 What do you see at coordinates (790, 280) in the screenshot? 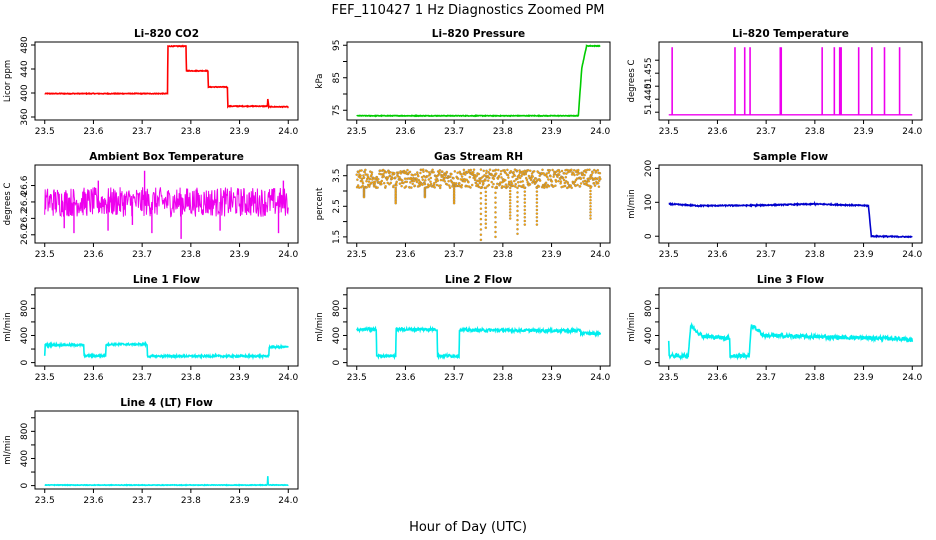
I see `panel-title: Line 3 Flow` at bounding box center [790, 280].